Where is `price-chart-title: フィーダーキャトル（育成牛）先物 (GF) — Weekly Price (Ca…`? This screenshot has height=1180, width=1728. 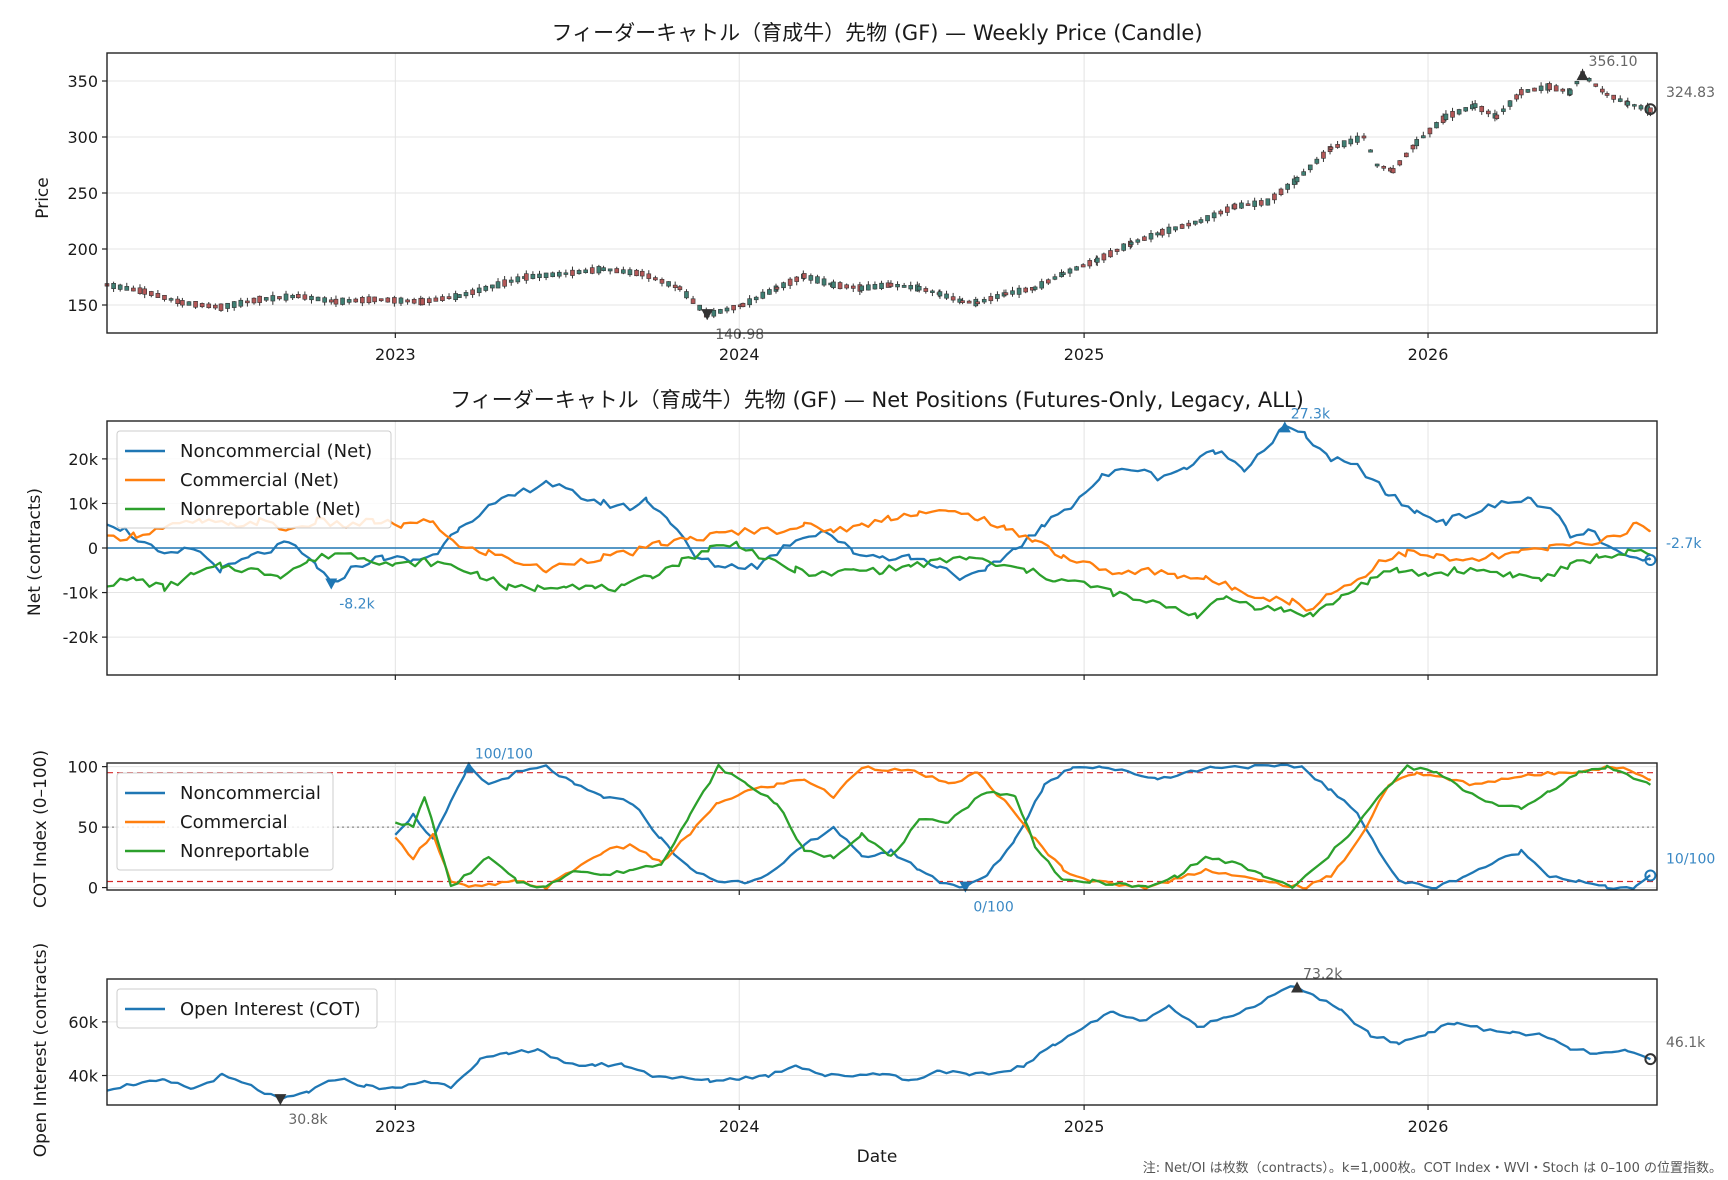
price-chart-title: フィーダーキャトル（育成牛）先物 (GF) — Weekly Price (Ca… is located at coordinates (876, 33).